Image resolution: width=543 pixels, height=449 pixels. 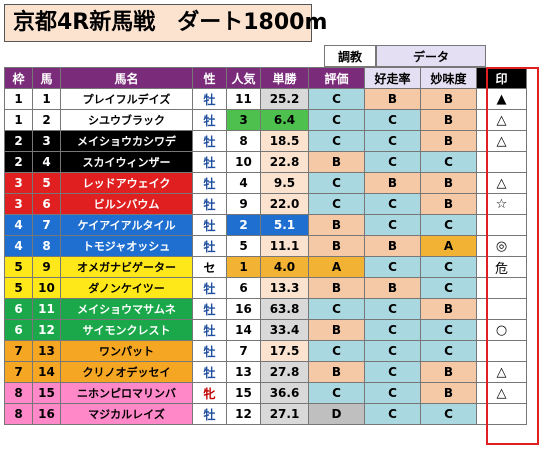 What do you see at coordinates (18, 204) in the screenshot?
I see `waku-cell: 3` at bounding box center [18, 204].